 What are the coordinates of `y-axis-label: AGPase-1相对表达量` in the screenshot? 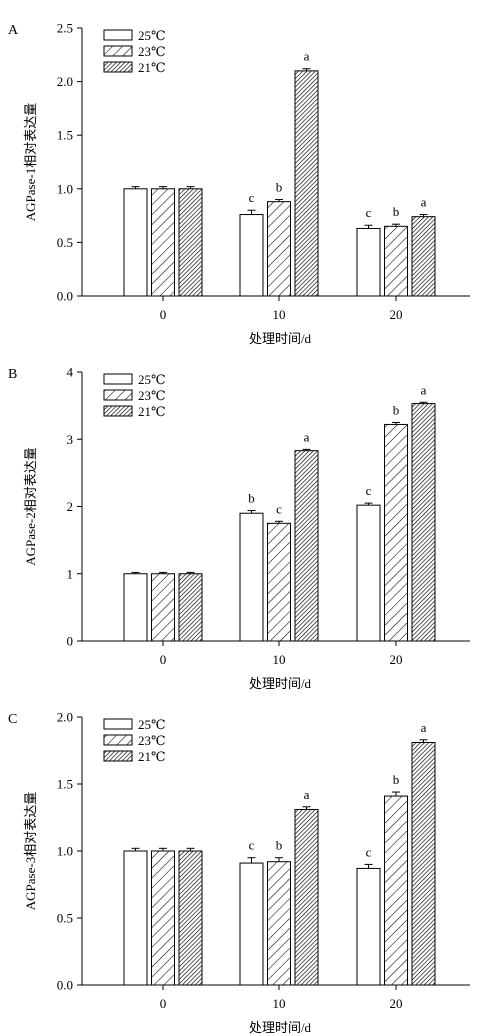 It's located at (30, 162).